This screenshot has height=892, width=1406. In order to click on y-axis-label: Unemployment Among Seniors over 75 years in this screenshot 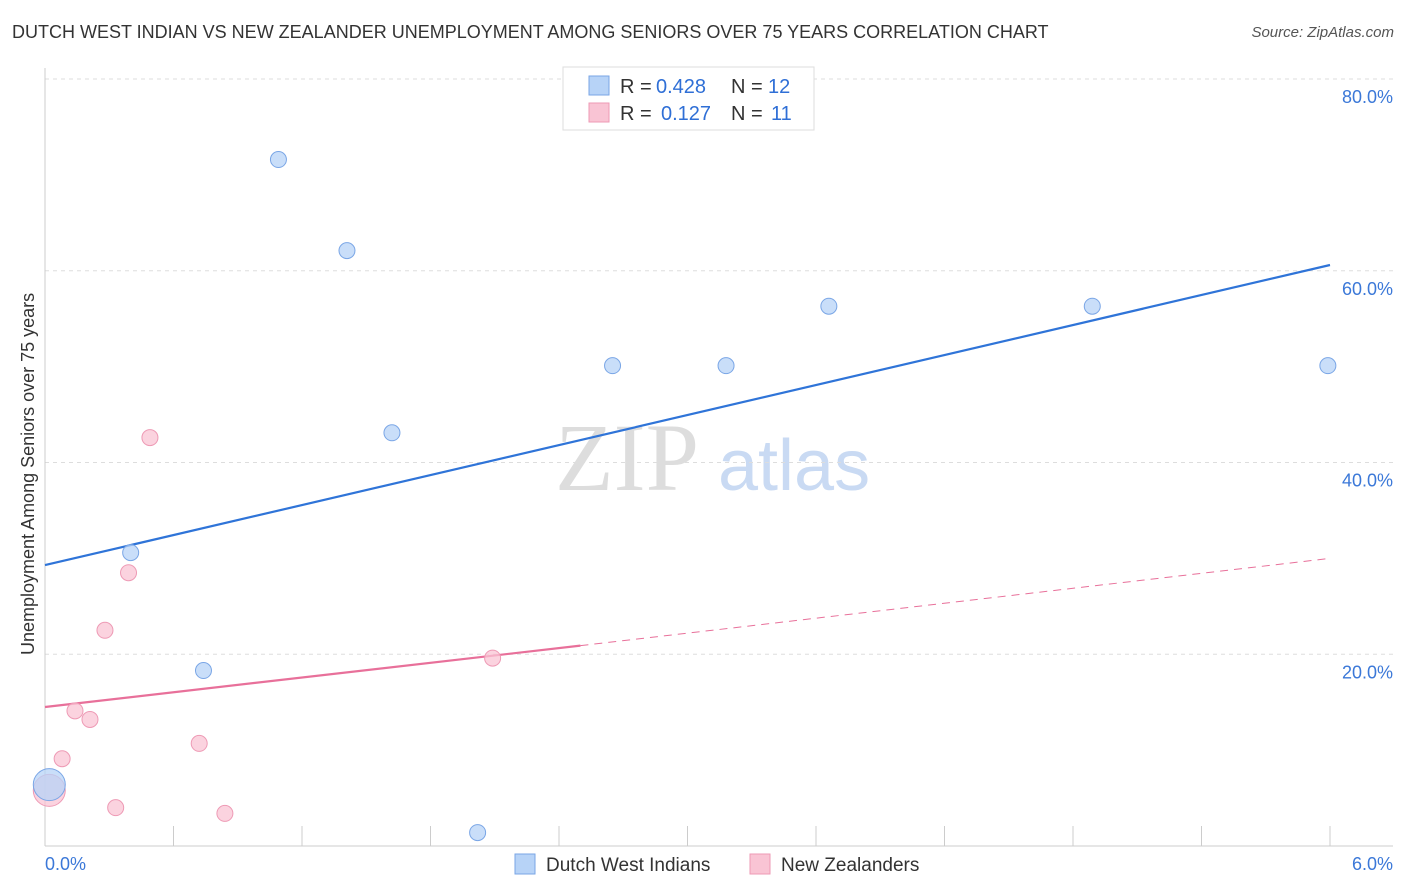, I will do `click(28, 474)`.